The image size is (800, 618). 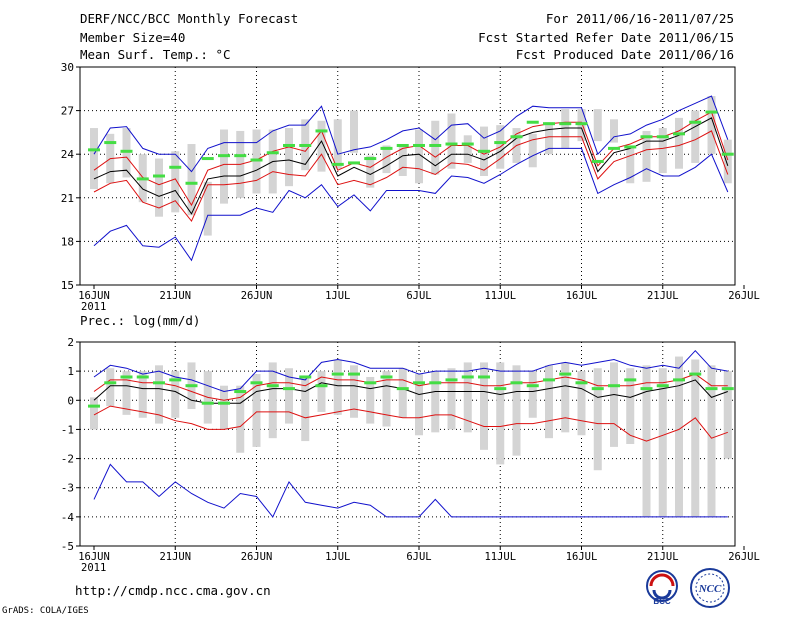 I want to click on source-url: http://cmdp.ncc.cma.gov.cn, so click(x=173, y=590).